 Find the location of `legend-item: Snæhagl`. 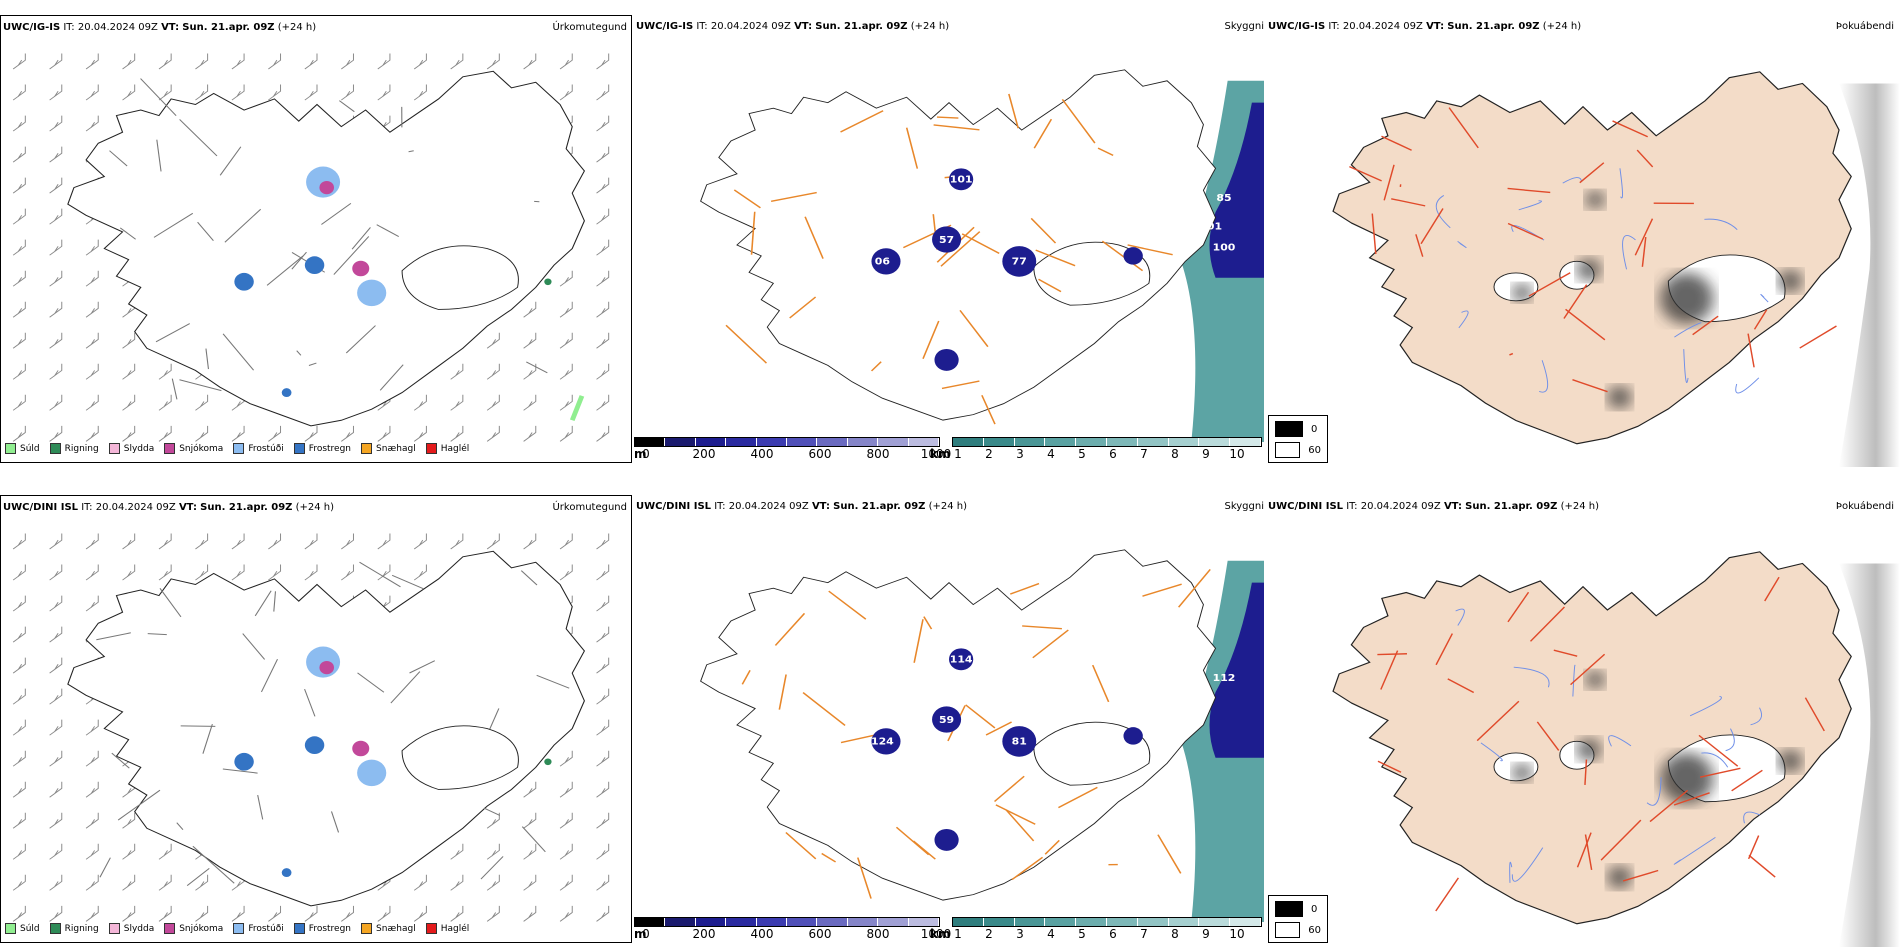

legend-item: Snæhagl is located at coordinates (388, 928).